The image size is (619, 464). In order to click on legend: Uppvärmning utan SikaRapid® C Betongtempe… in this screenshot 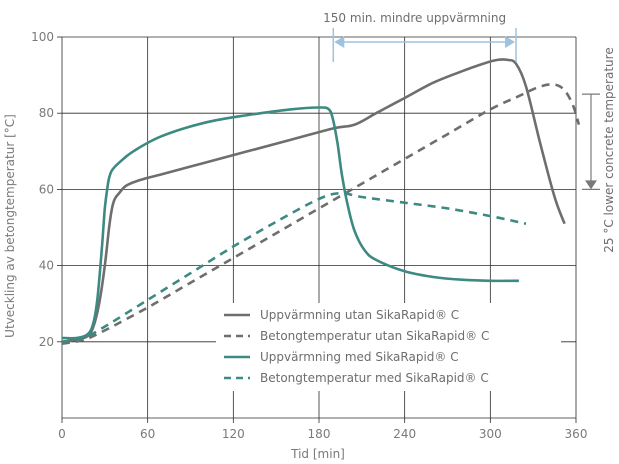, I will do `click(388, 347)`.